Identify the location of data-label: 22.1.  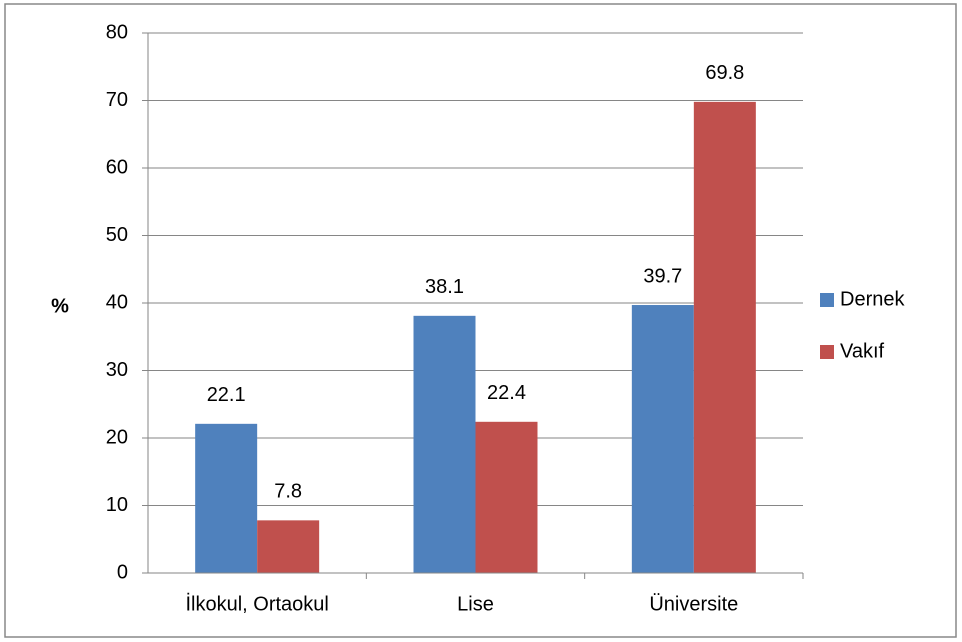
(226, 395).